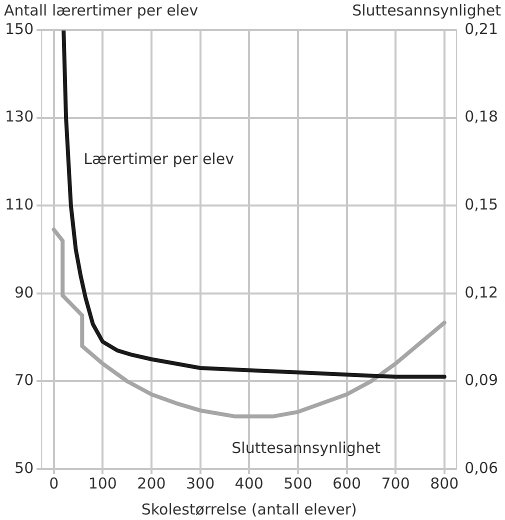  What do you see at coordinates (249, 509) in the screenshot?
I see `x-axis-title: Skolestørrelse (antall elever)` at bounding box center [249, 509].